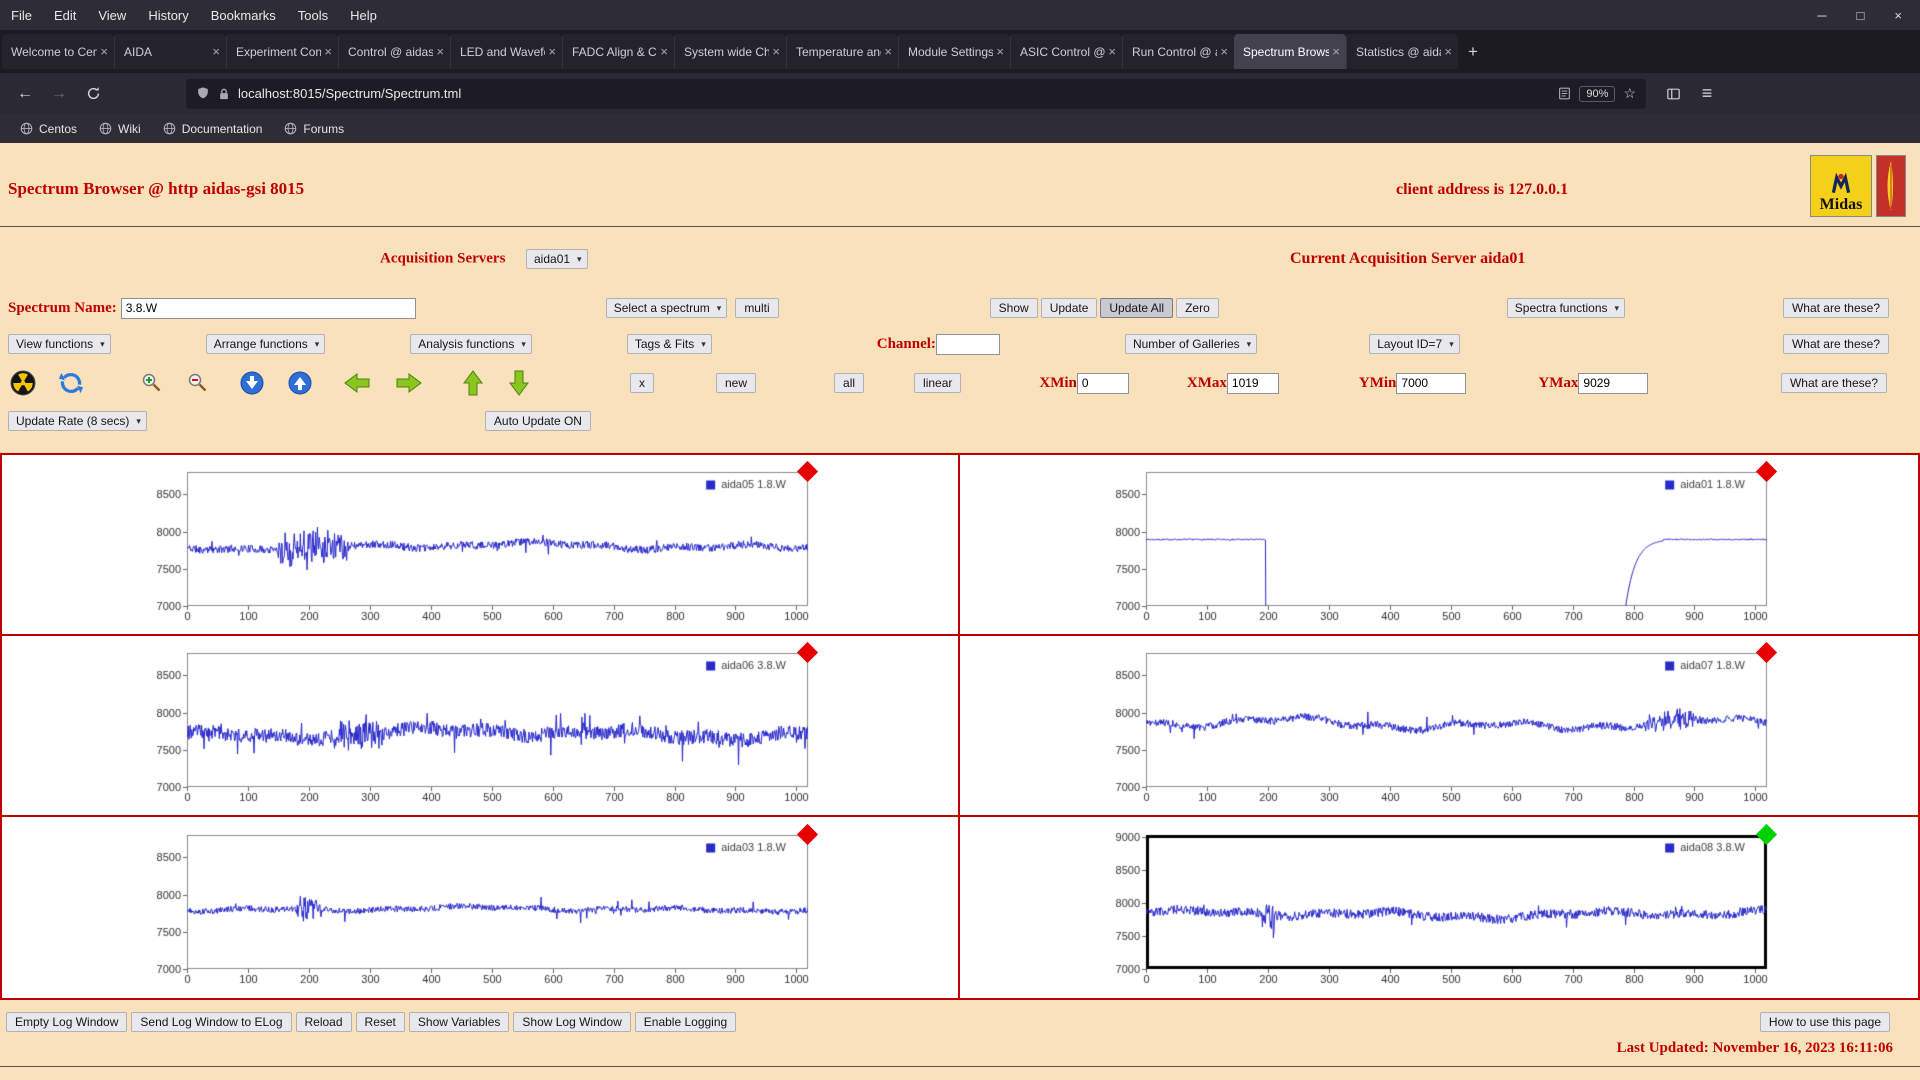 The height and width of the screenshot is (1080, 1920). What do you see at coordinates (1439, 907) in the screenshot?
I see `spectrum-chart-aida08` at bounding box center [1439, 907].